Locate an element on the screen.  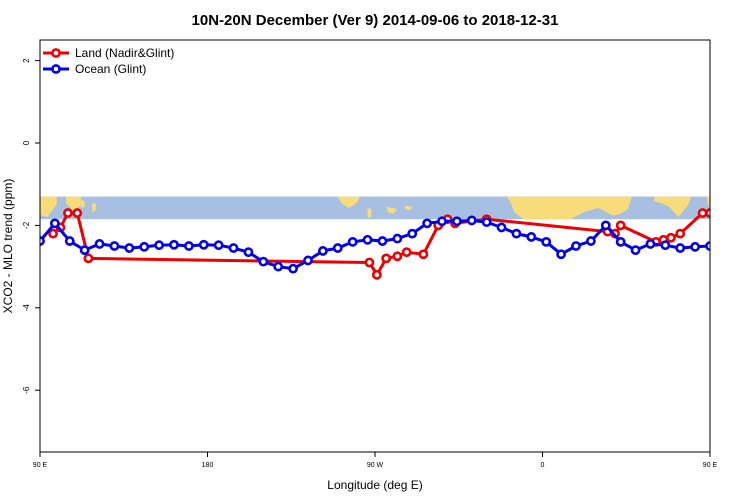
x-tick-label: 0 is located at coordinates (543, 465).